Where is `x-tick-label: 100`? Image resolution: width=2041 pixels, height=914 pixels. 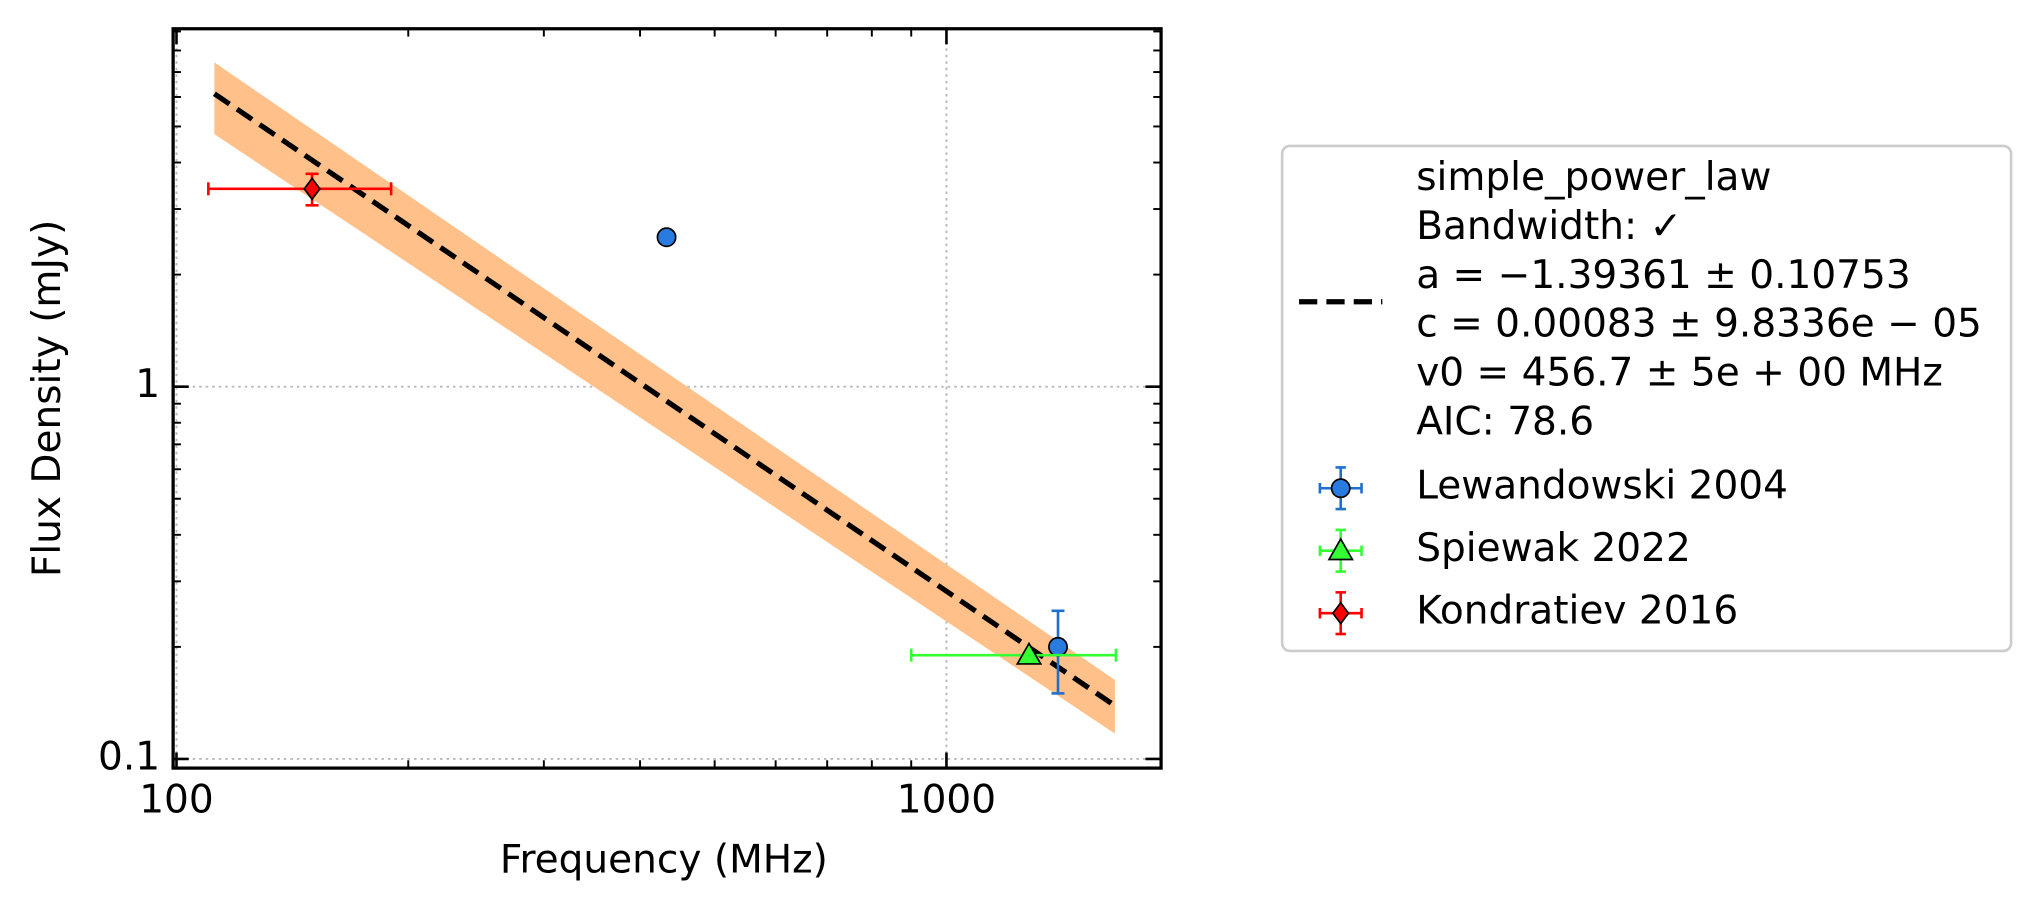 x-tick-label: 100 is located at coordinates (176, 799).